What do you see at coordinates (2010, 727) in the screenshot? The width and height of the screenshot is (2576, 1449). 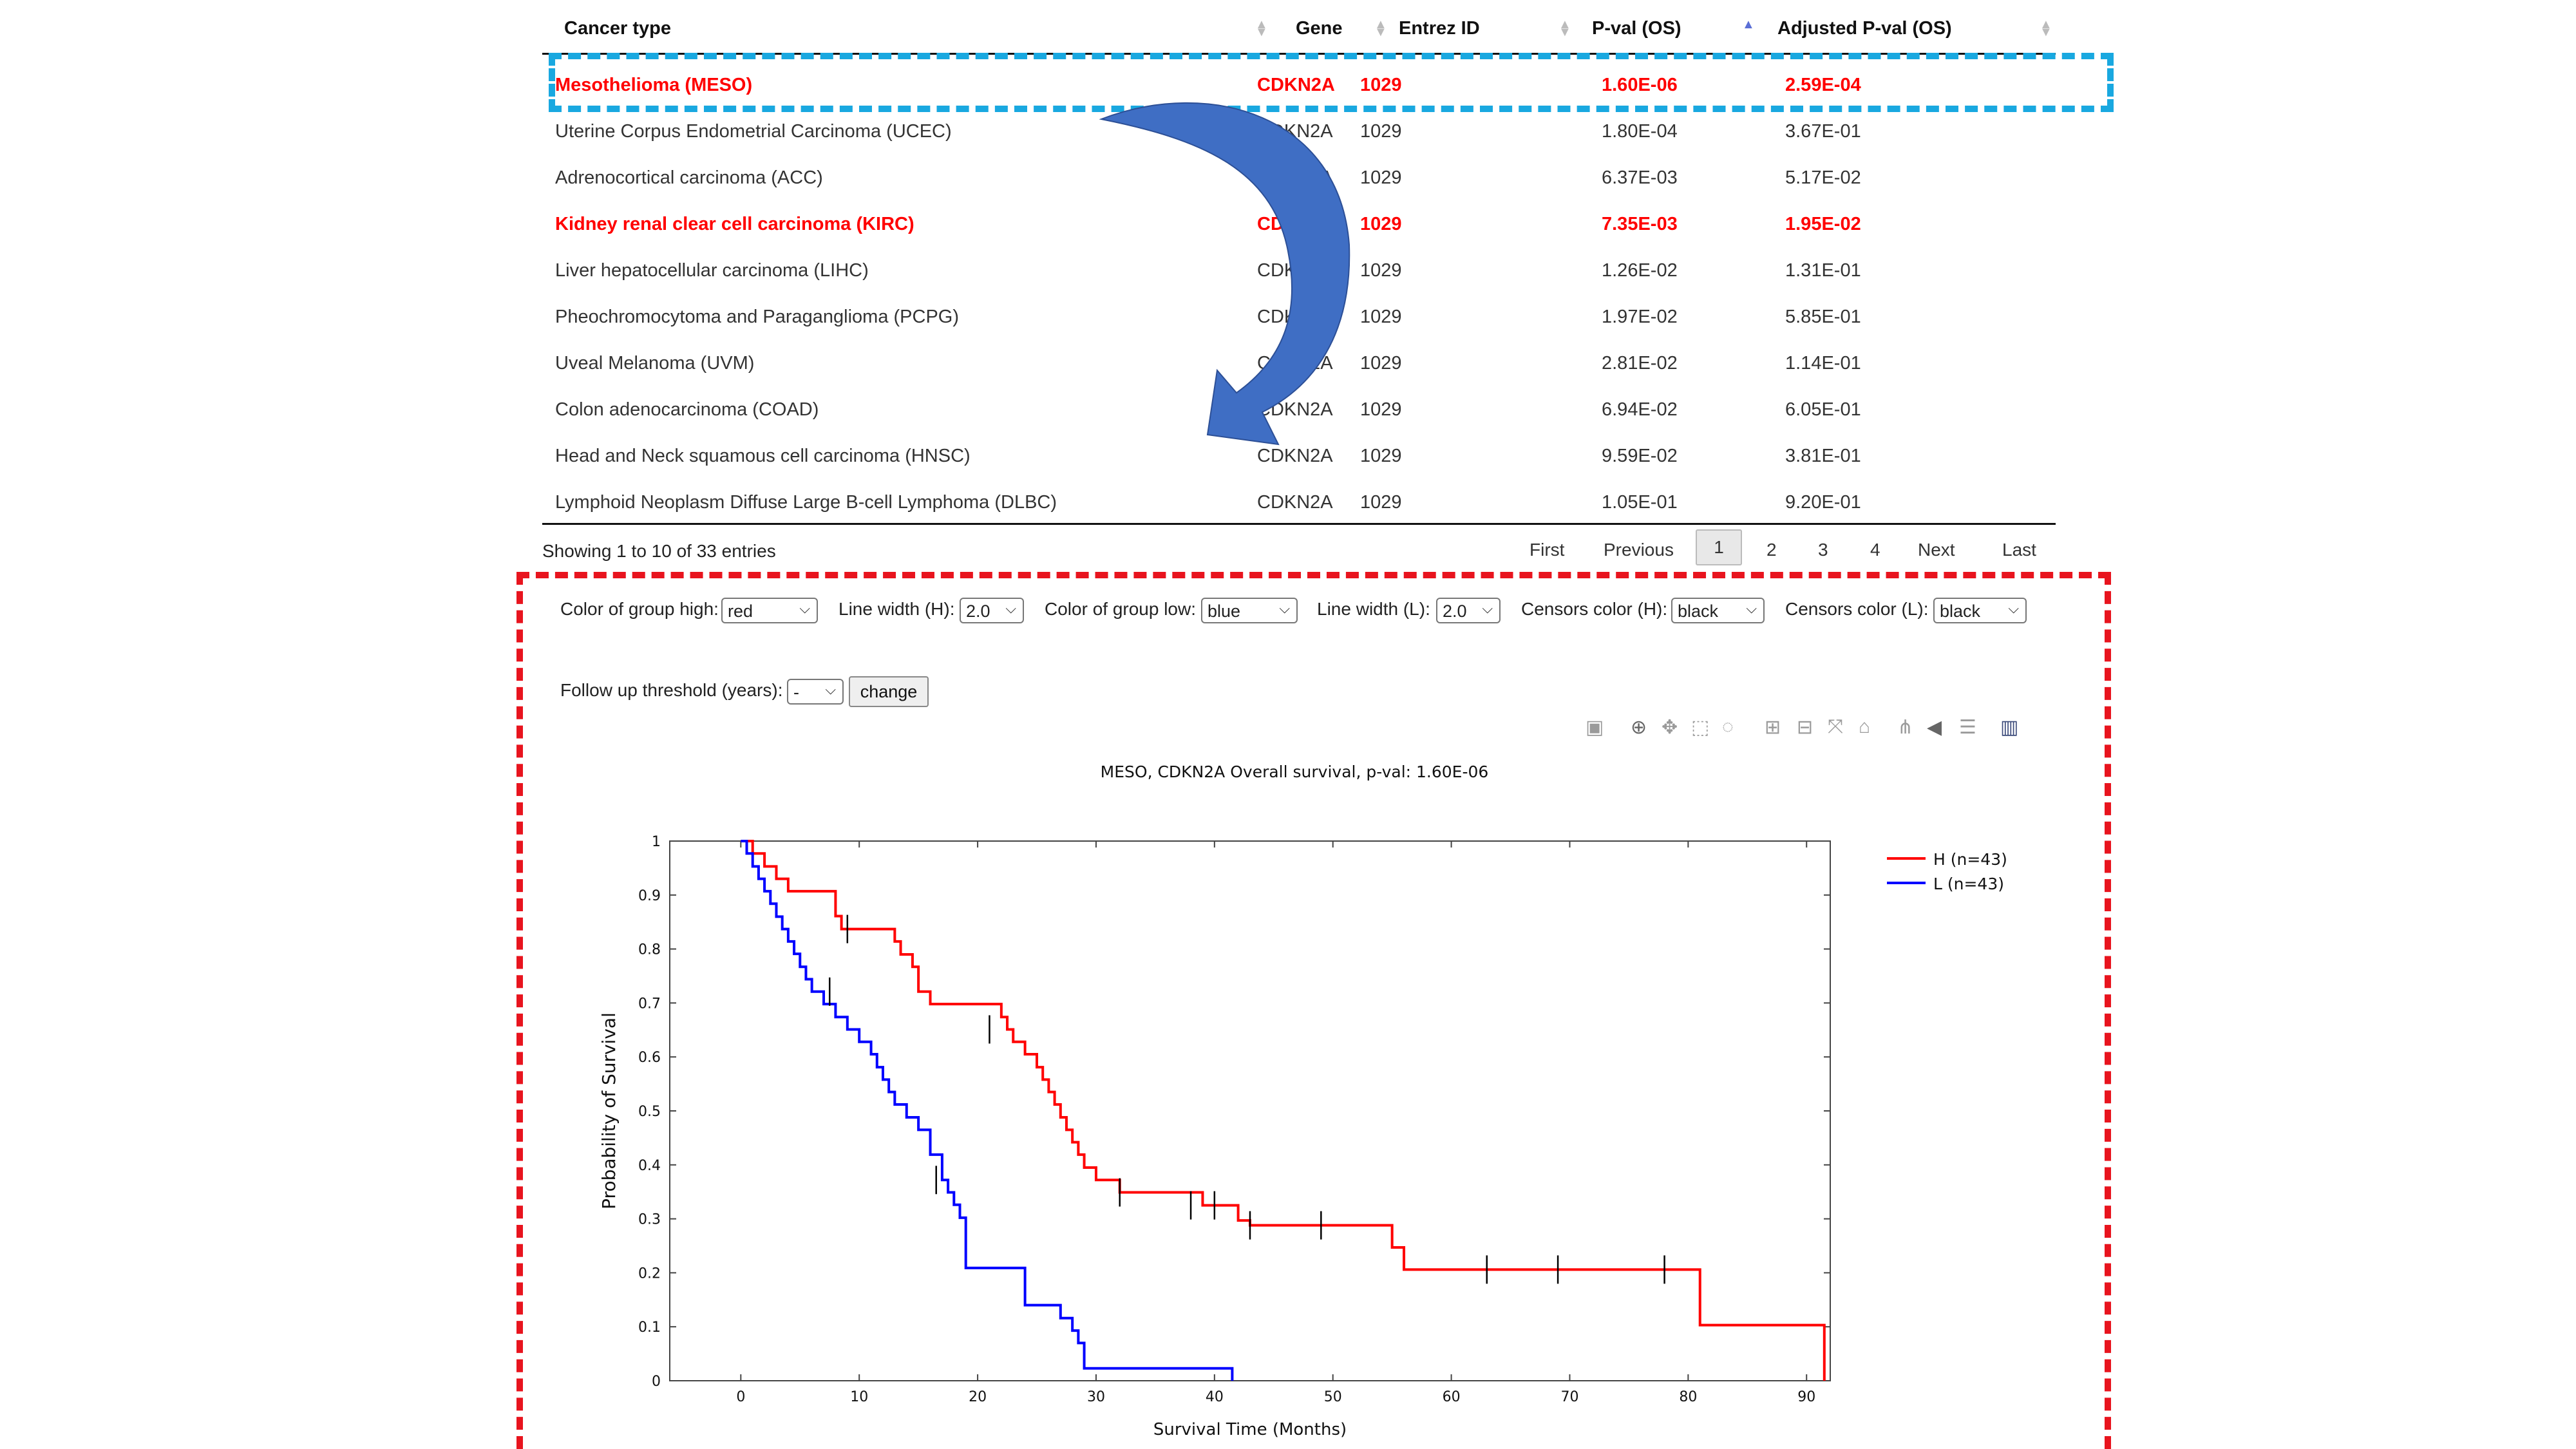 I see `plotly-logo-icon: ▥` at bounding box center [2010, 727].